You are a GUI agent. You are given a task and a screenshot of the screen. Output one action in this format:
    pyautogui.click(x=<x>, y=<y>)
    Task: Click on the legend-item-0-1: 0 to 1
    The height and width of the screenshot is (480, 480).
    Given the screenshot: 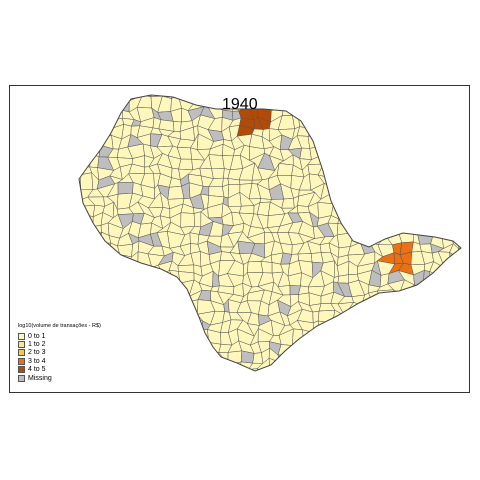 What is the action you would take?
    pyautogui.click(x=59, y=336)
    